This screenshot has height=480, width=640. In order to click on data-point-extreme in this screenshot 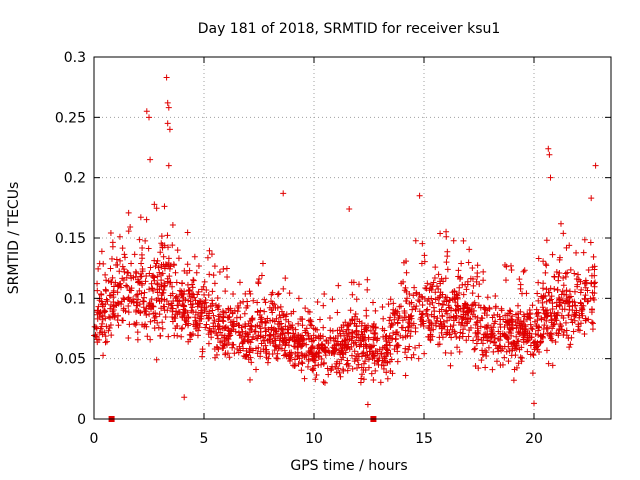, I will do `click(549, 154)`.